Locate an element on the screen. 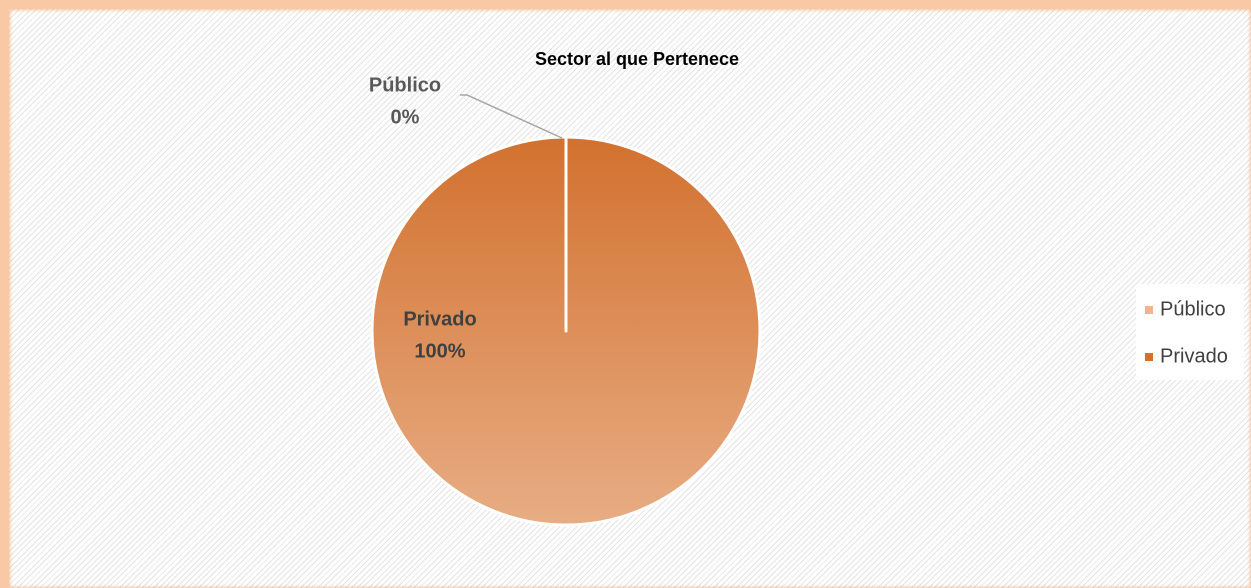  legend-label: Público is located at coordinates (1193, 309).